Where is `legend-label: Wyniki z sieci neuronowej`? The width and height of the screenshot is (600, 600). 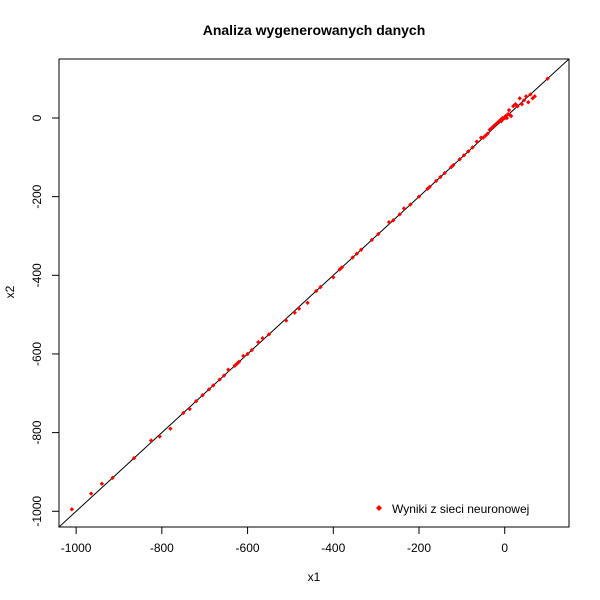
legend-label: Wyniki z sieci neuronowej is located at coordinates (460, 509).